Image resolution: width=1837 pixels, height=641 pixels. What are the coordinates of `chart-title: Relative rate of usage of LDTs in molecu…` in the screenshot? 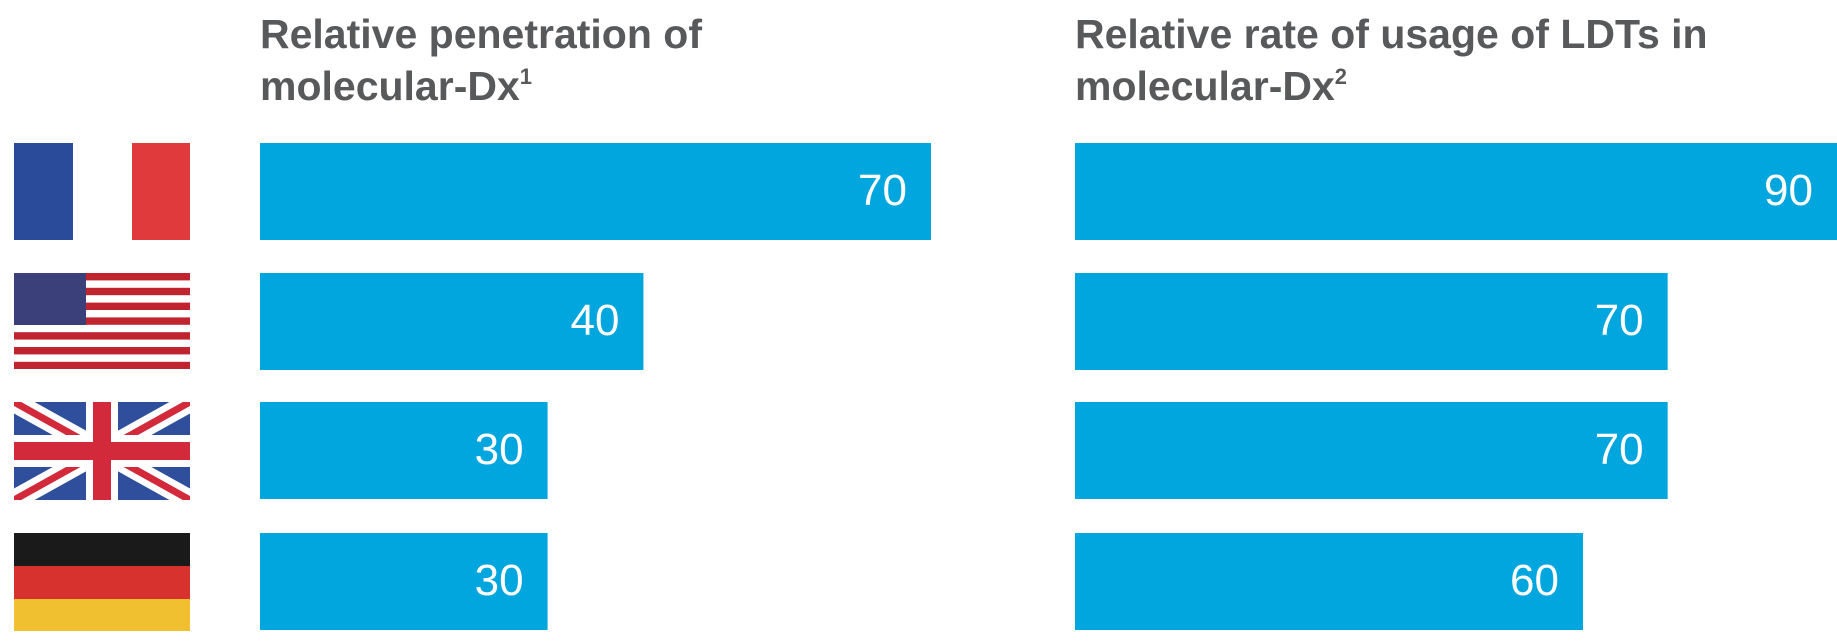 It's located at (1435, 60).